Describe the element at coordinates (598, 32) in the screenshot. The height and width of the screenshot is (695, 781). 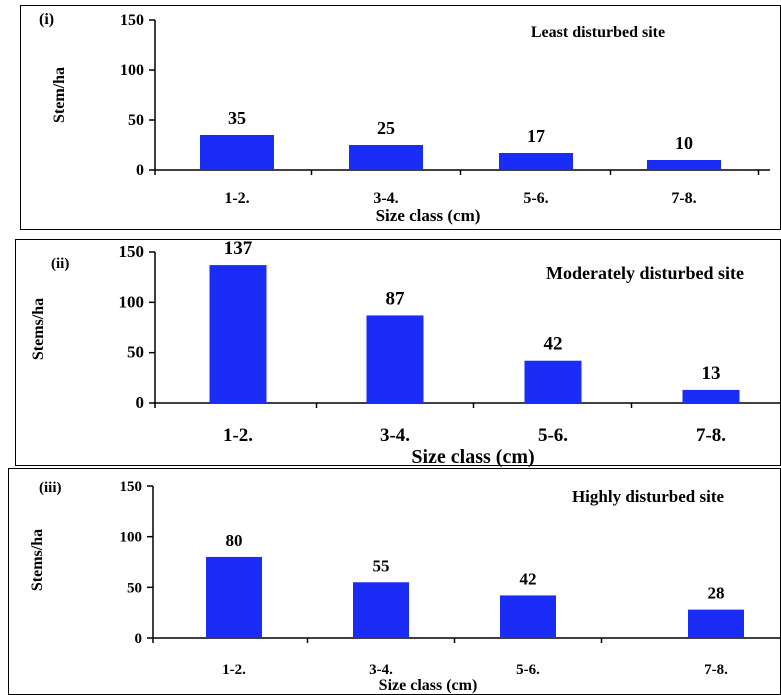
I see `chart-title: Least disturbed site` at that location.